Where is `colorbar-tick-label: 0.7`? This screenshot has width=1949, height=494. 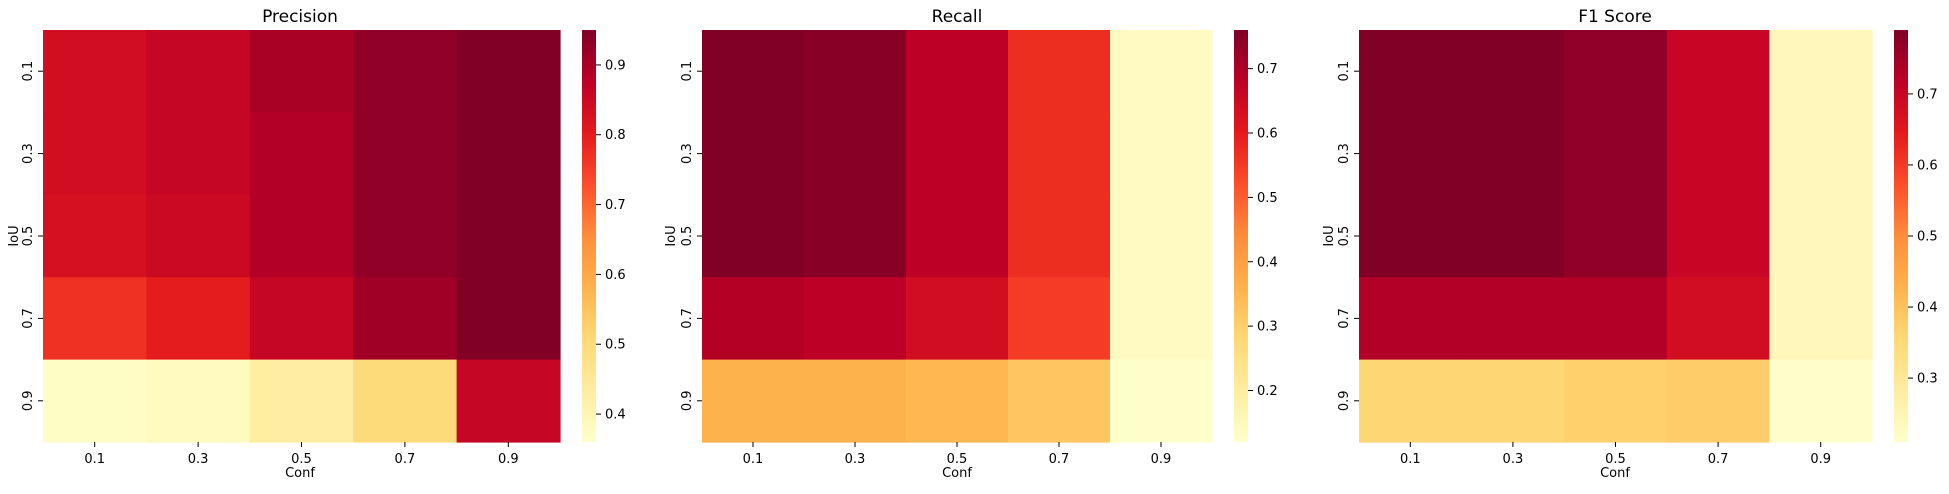
colorbar-tick-label: 0.7 is located at coordinates (615, 205).